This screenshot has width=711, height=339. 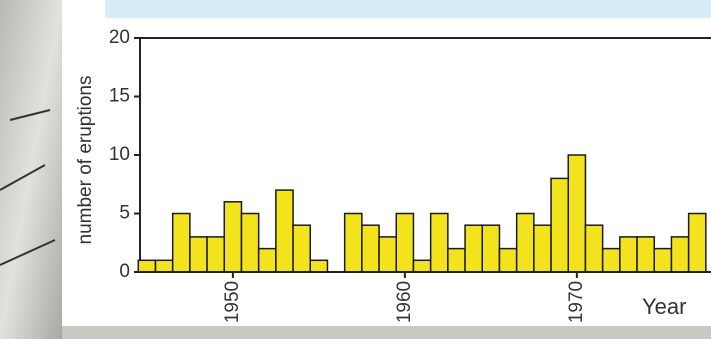 I want to click on y-tick-label: 20, so click(x=119, y=37).